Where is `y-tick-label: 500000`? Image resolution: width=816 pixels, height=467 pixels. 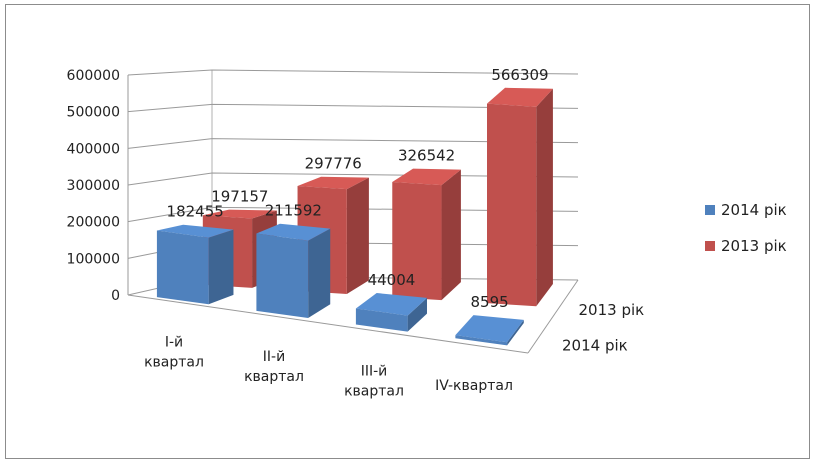
y-tick-label: 500000 is located at coordinates (93, 113).